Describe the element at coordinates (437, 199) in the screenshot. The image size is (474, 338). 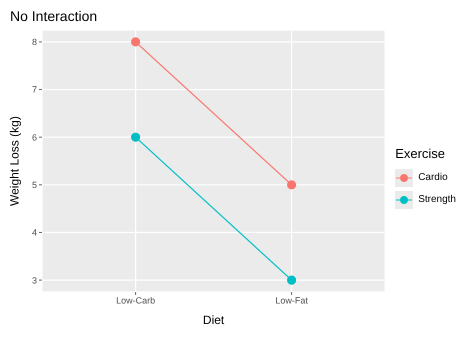
I see `legend-label: Strength` at that location.